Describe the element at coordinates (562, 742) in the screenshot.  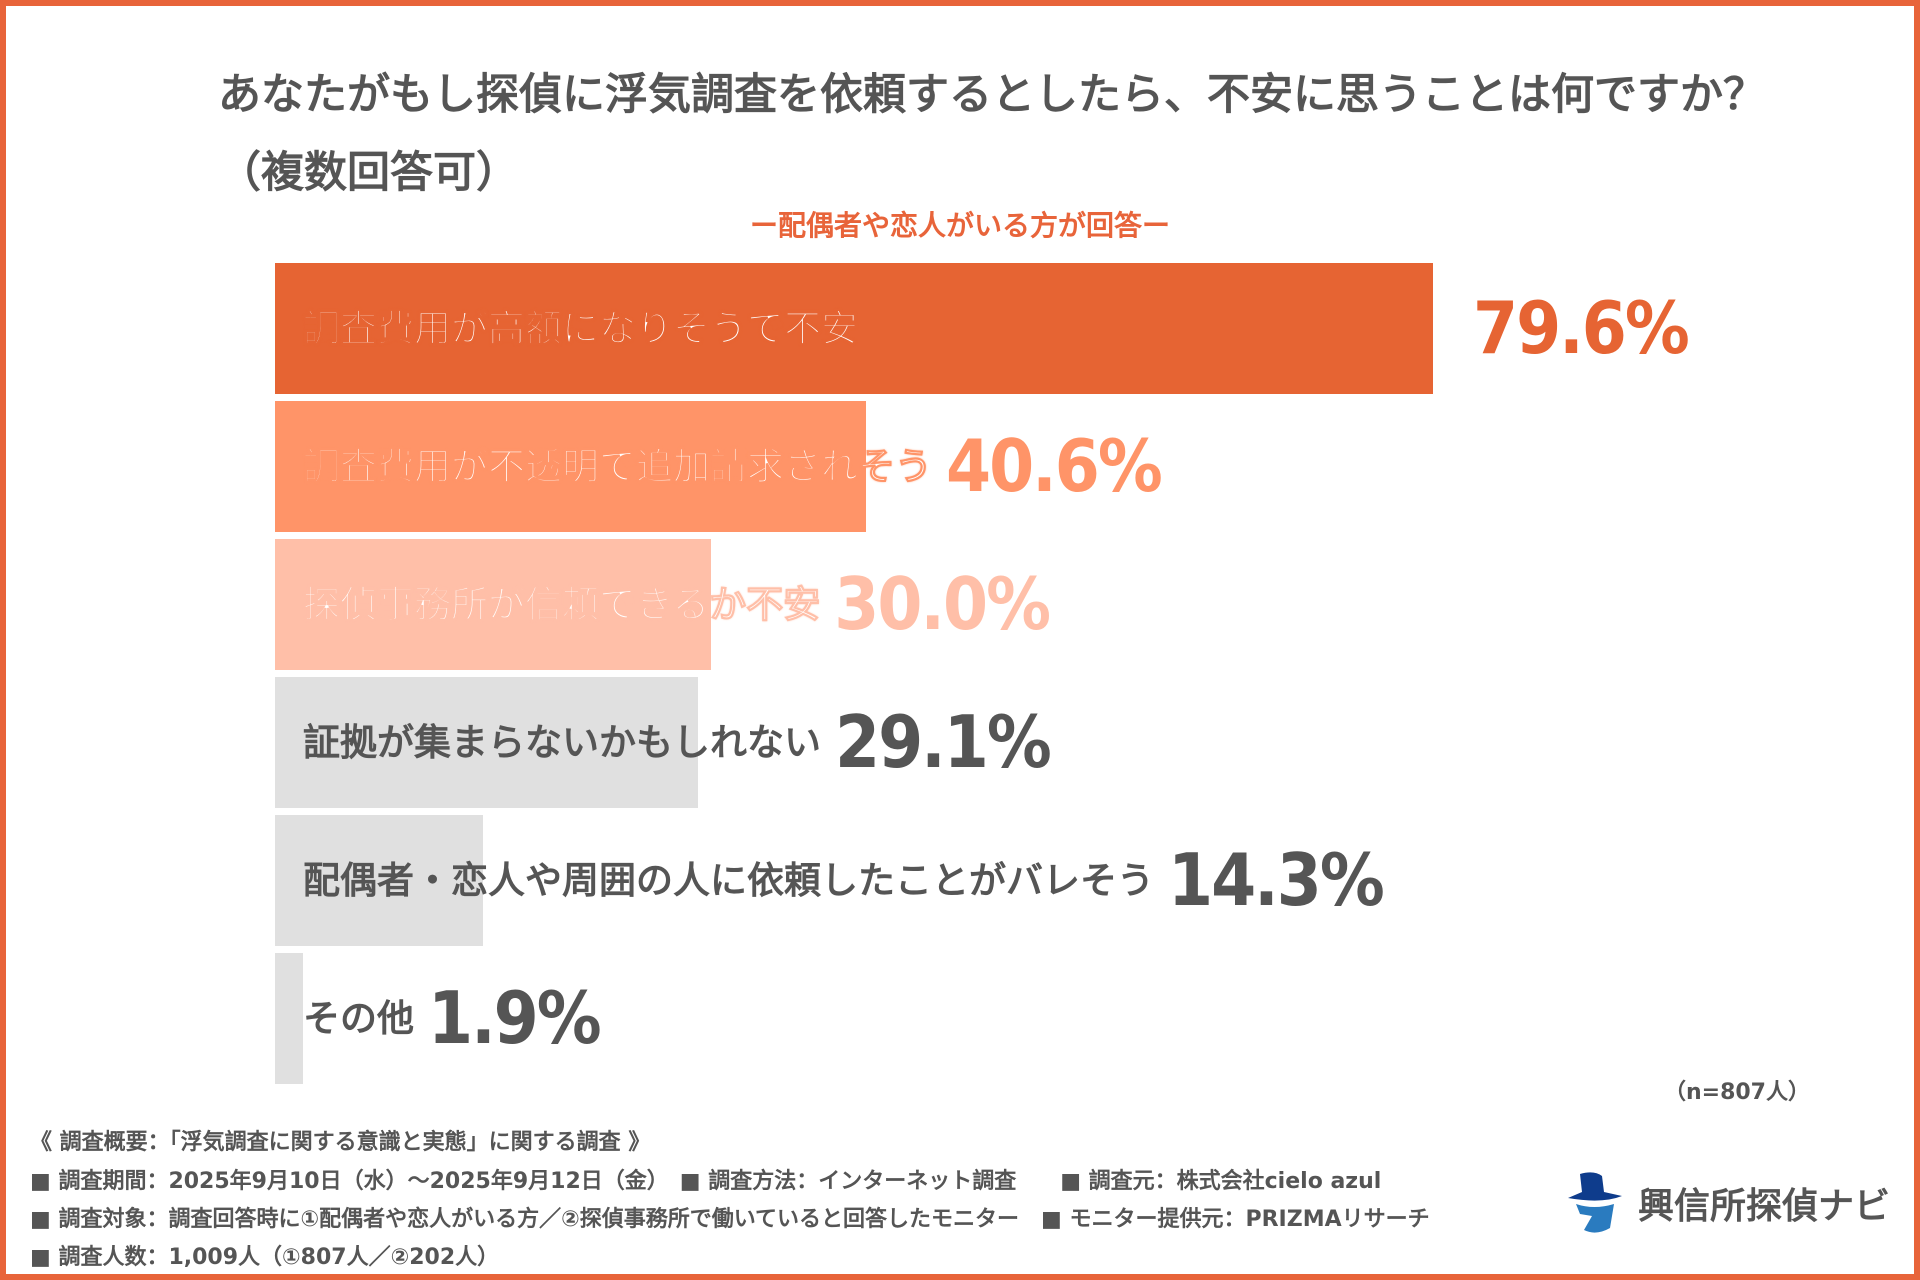
I see `category-label: 証拠が集まらないかもしれない` at that location.